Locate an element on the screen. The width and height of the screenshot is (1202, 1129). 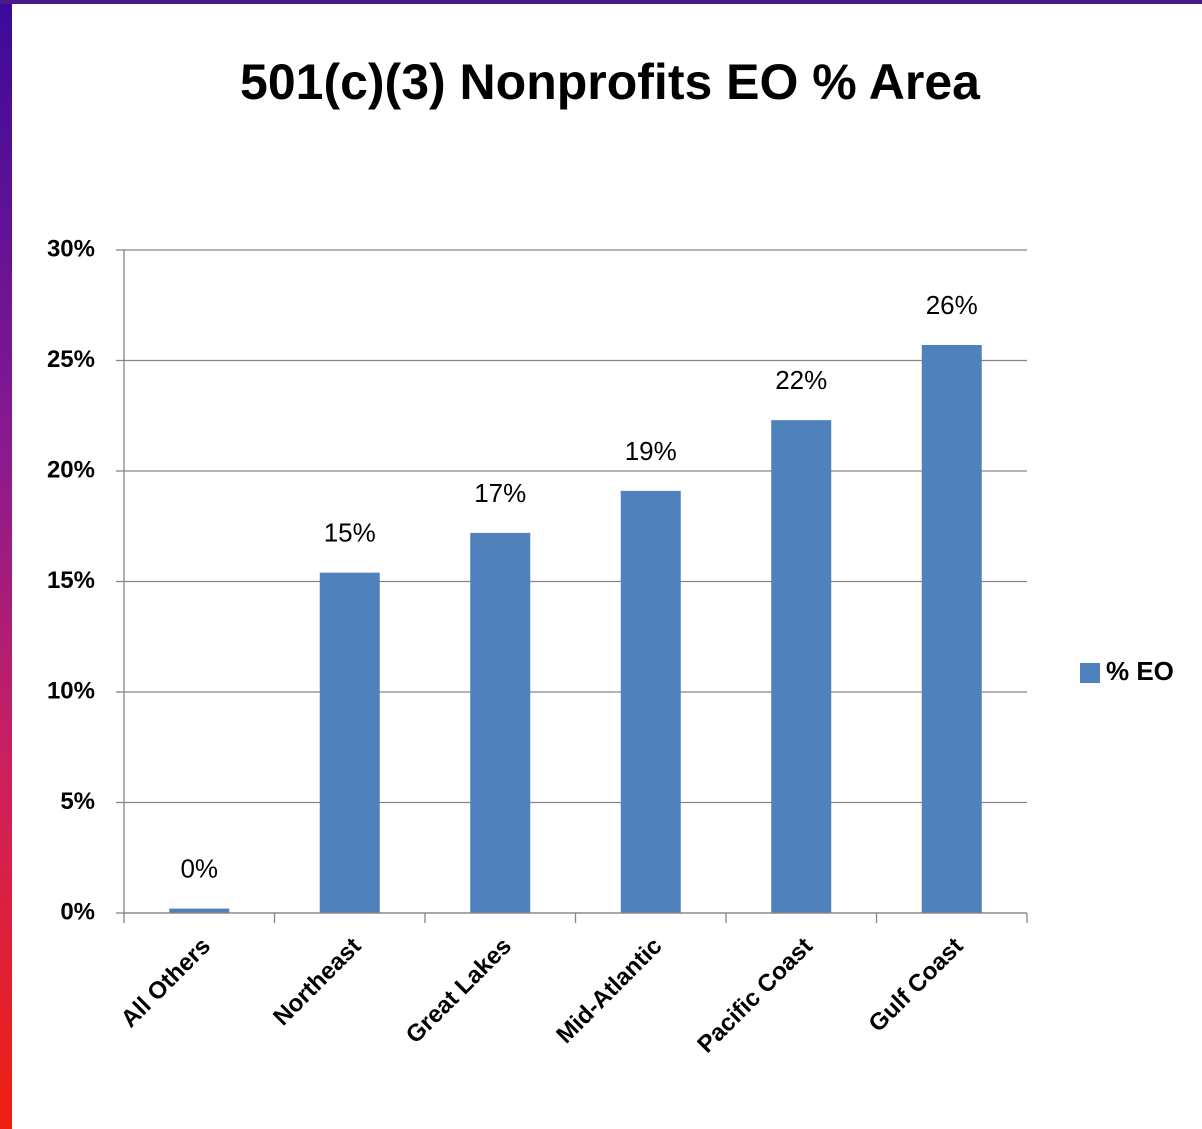
y-tick-label: 10% is located at coordinates (71, 690).